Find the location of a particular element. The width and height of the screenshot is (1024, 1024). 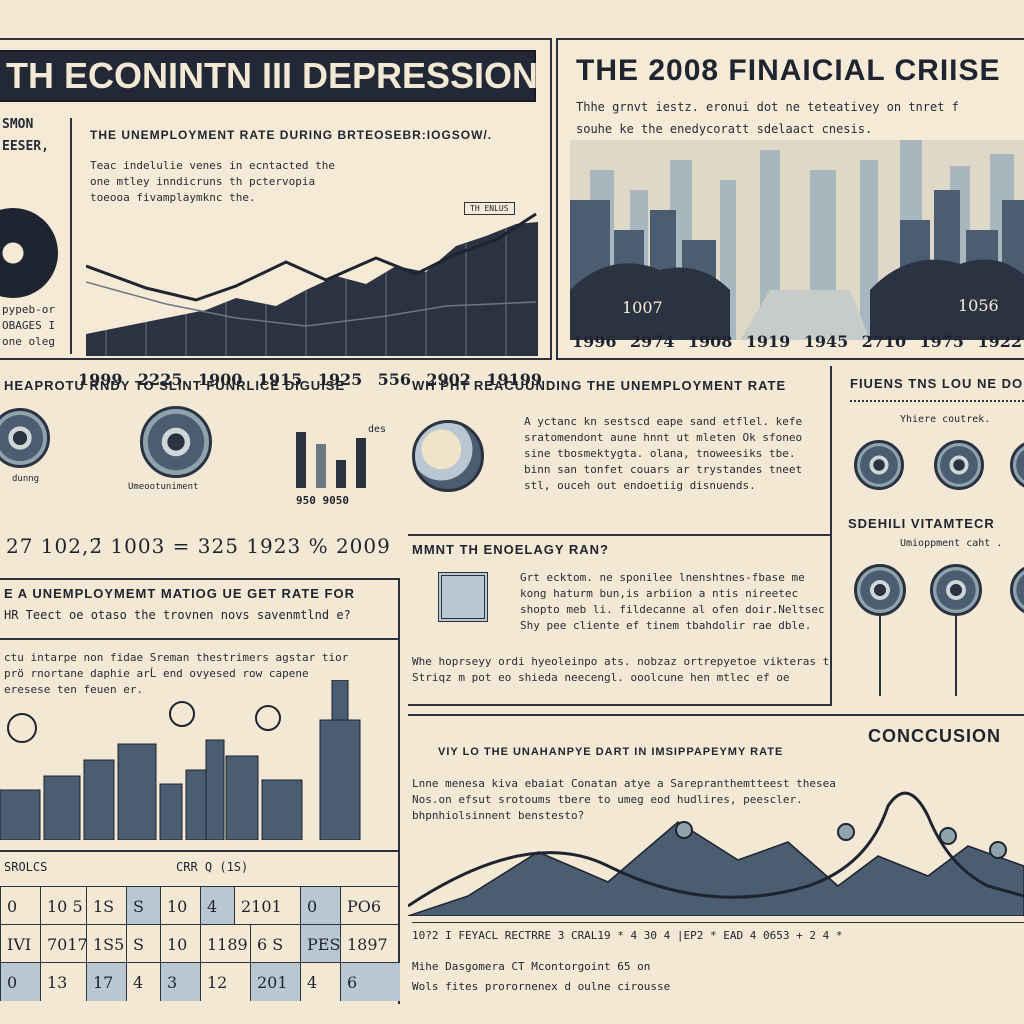

table-head-a: SROLCS is located at coordinates (26, 867).